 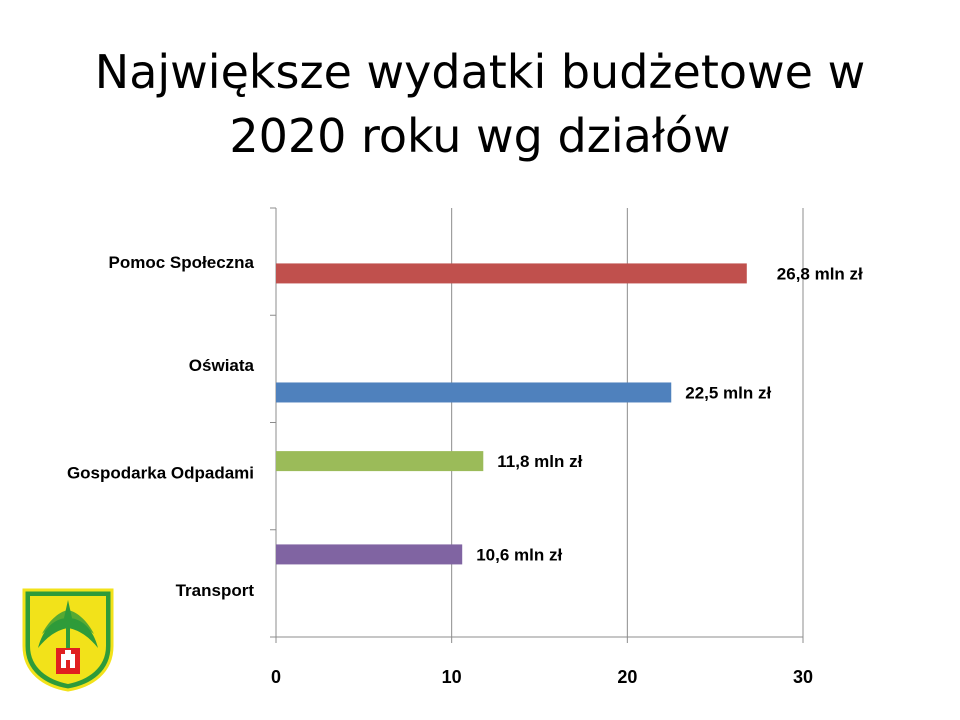 What do you see at coordinates (480, 72) in the screenshot?
I see `slide-title-line-1: Największe wydatki budżetowe w` at bounding box center [480, 72].